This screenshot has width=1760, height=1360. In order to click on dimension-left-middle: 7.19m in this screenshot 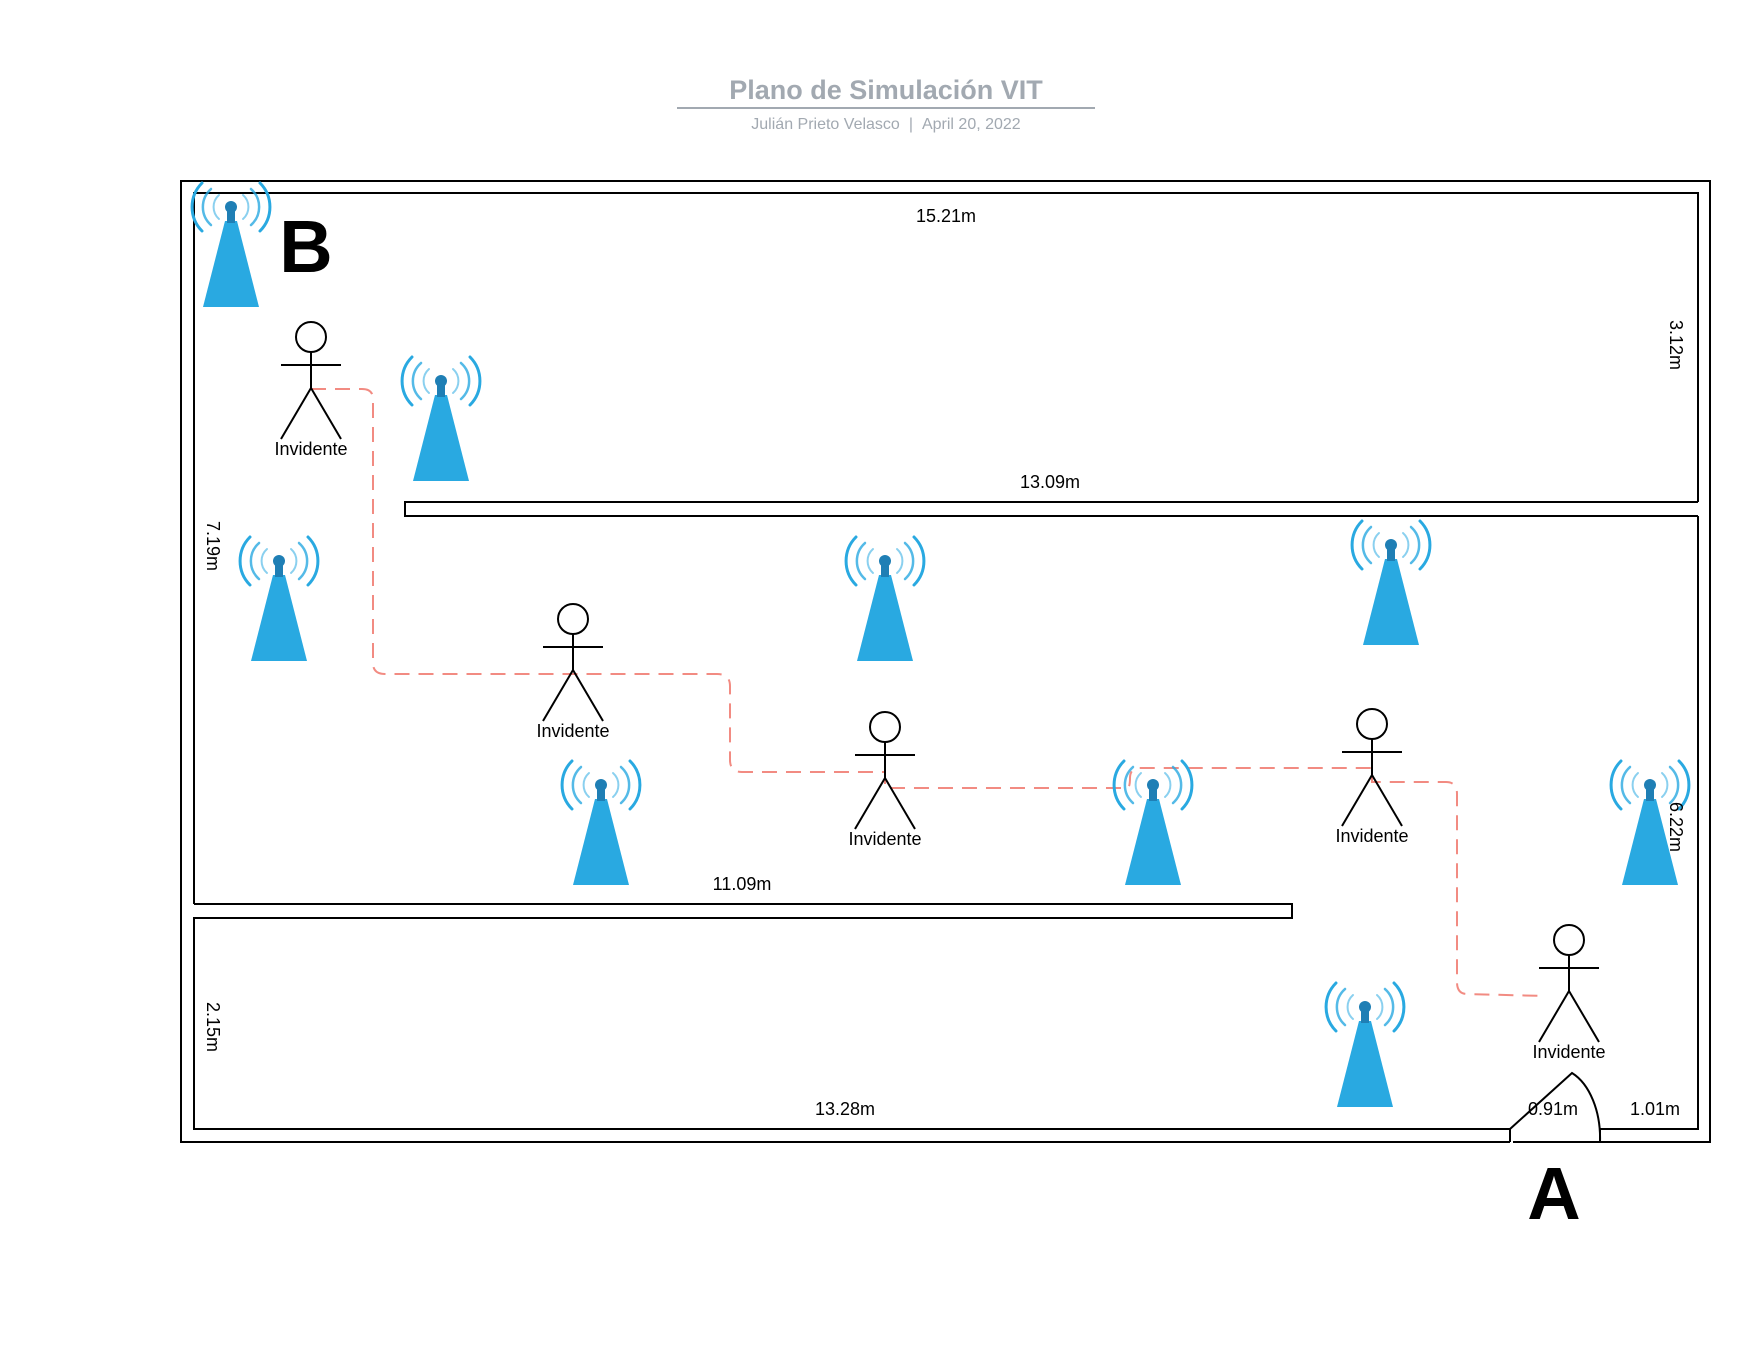, I will do `click(213, 546)`.